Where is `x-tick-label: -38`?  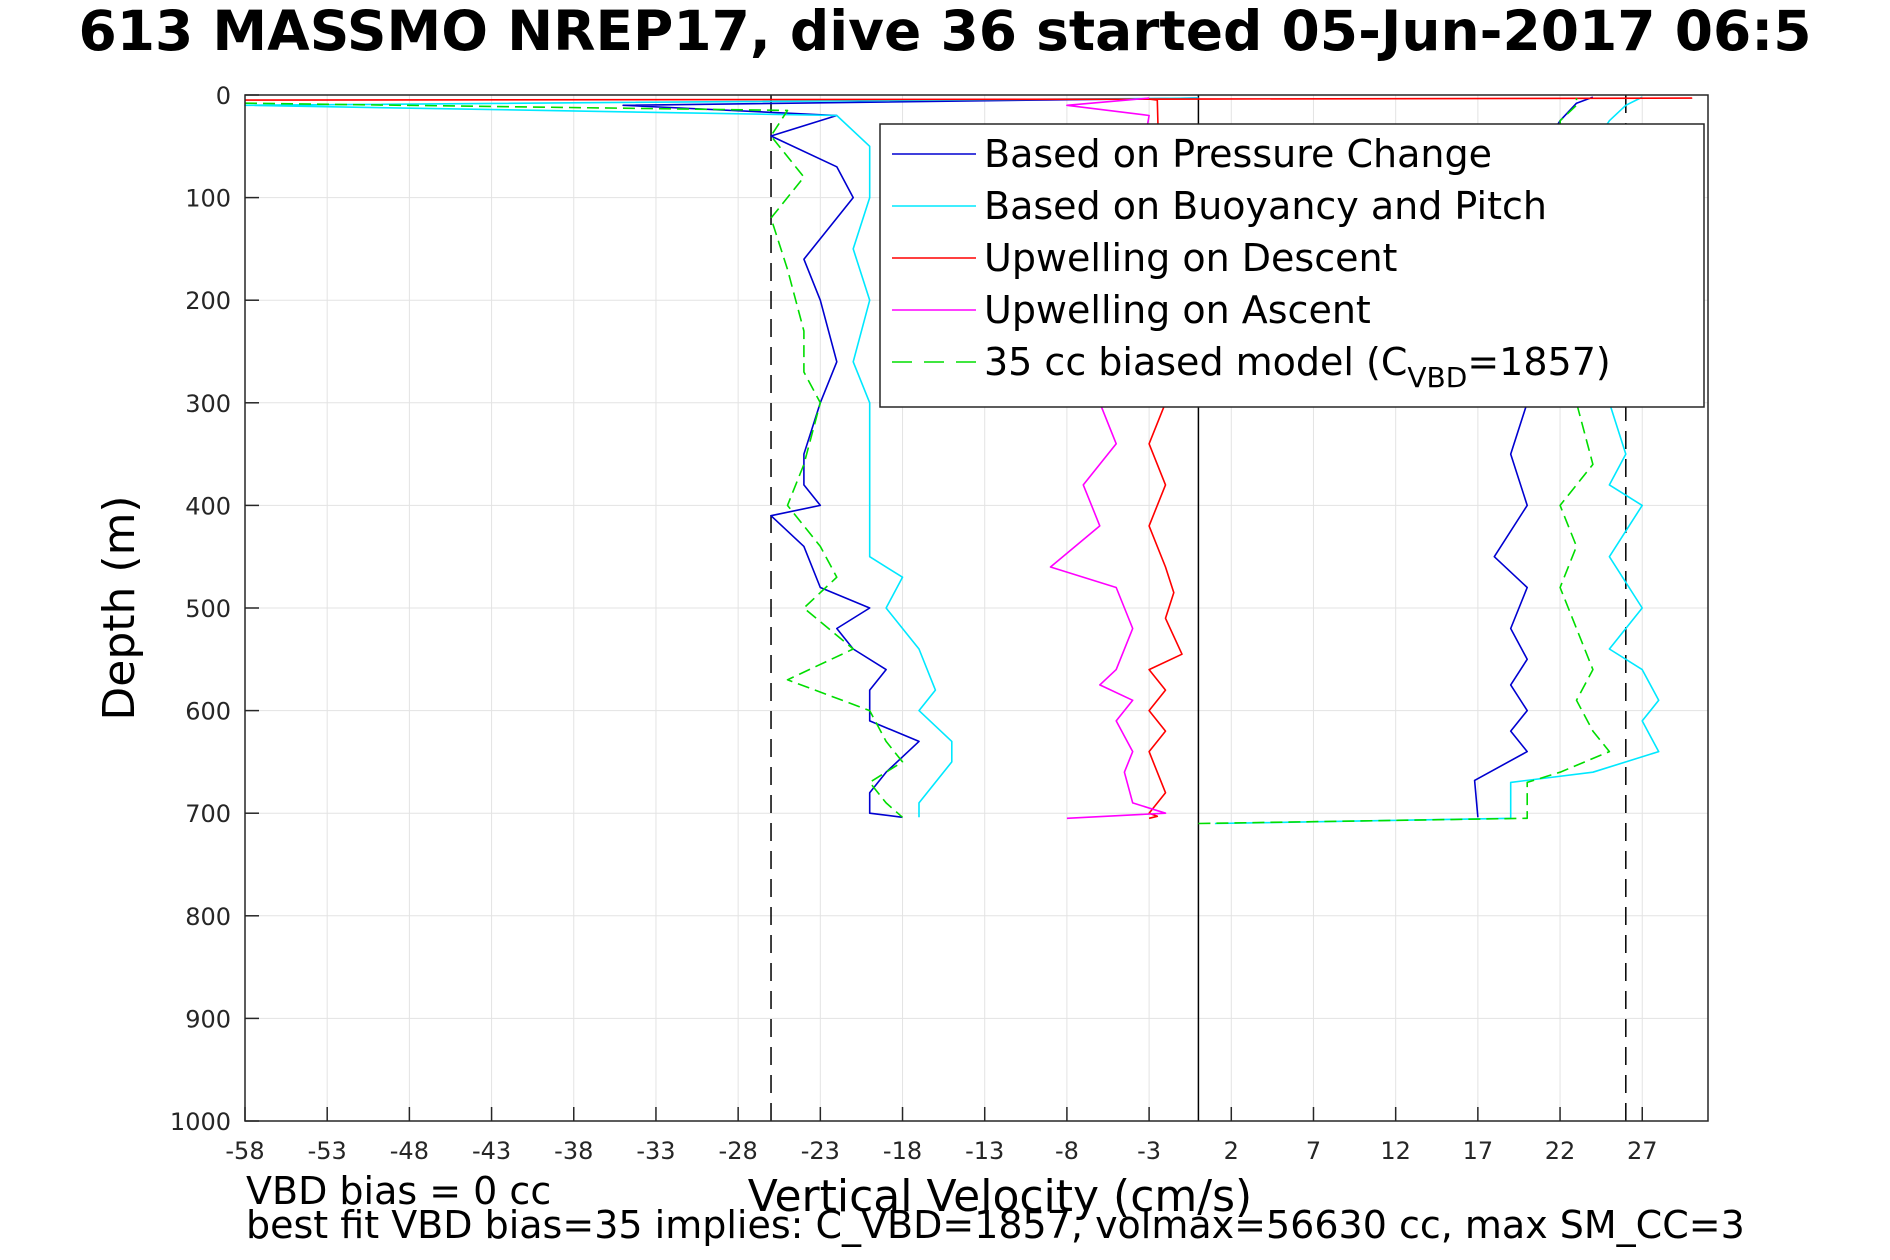 x-tick-label: -38 is located at coordinates (573, 1151).